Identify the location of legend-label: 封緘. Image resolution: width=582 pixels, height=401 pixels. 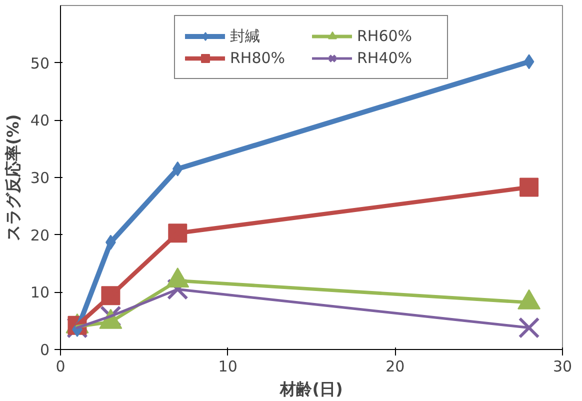
(245, 36).